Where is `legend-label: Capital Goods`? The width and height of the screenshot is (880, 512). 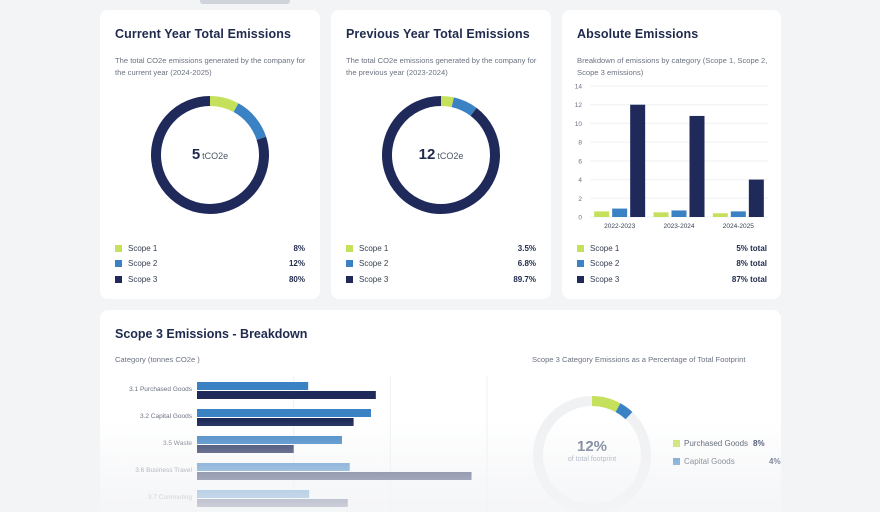 legend-label: Capital Goods is located at coordinates (709, 461).